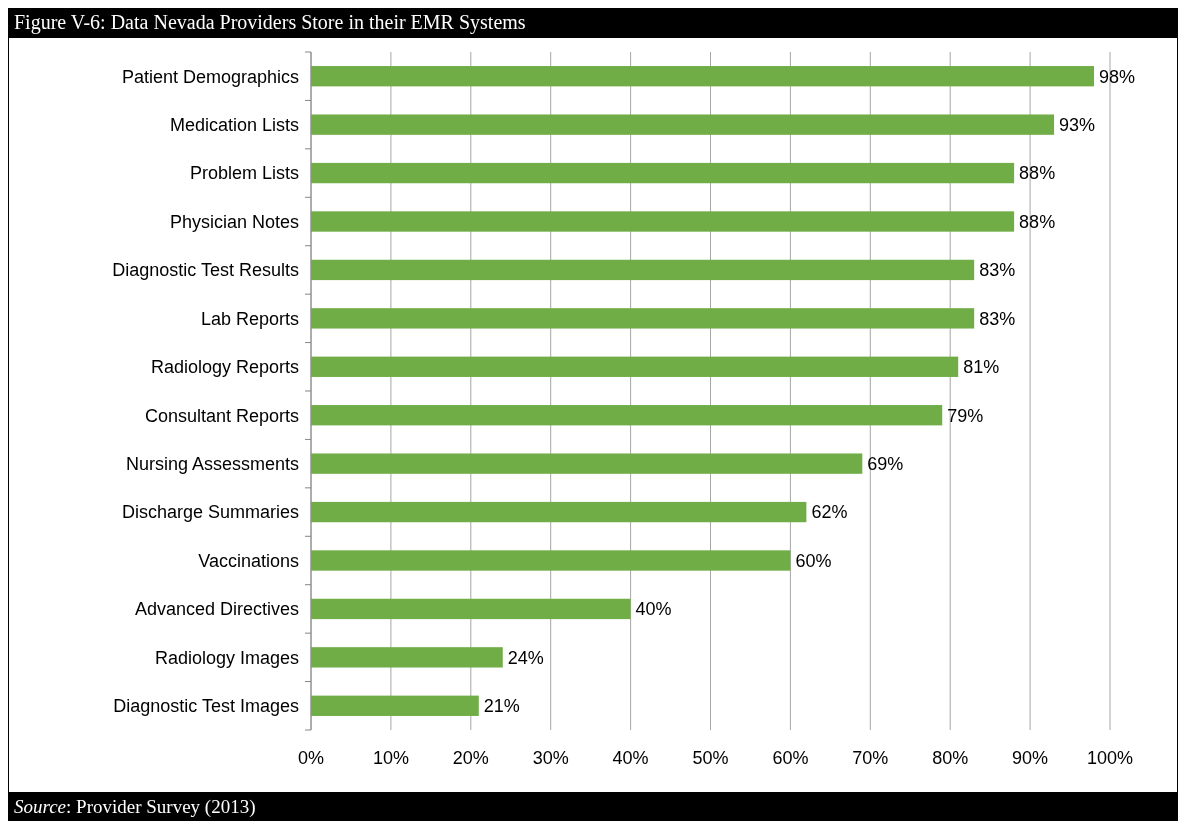 This screenshot has width=1186, height=829. Describe the element at coordinates (210, 512) in the screenshot. I see `y-tick-label: Discharge Summaries` at that location.